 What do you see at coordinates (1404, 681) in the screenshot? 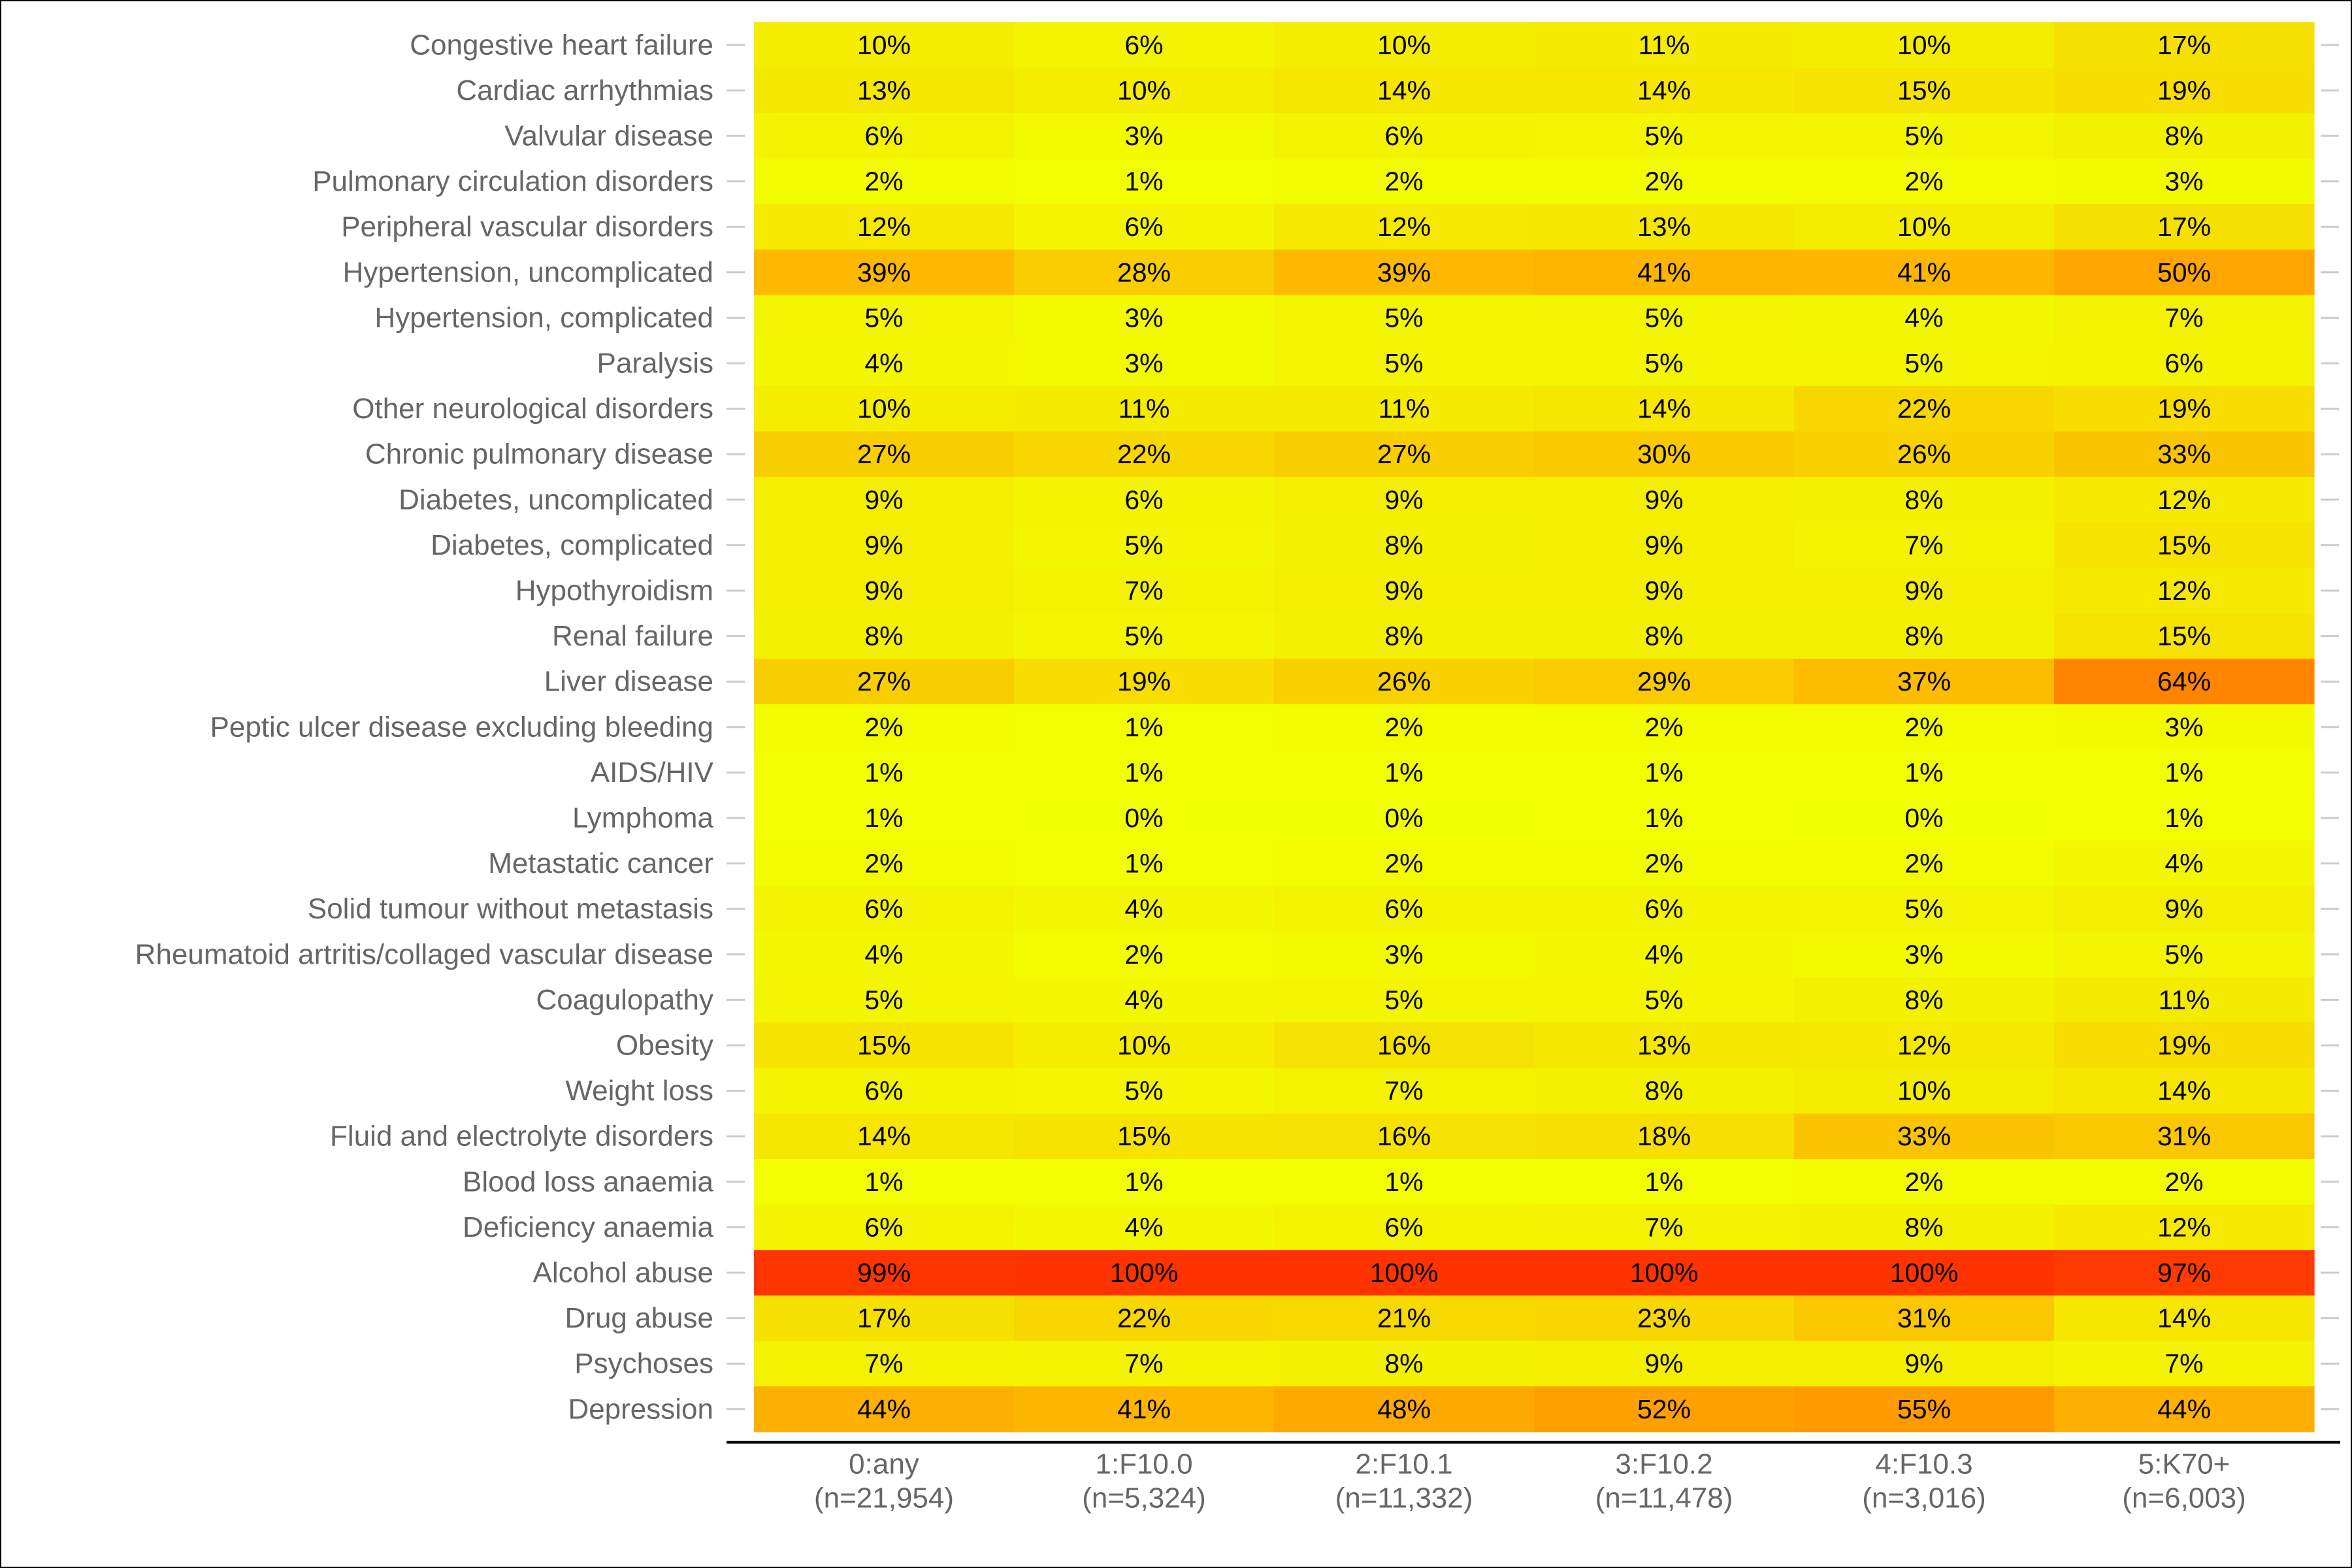
I see `cell-value-label: 26%` at bounding box center [1404, 681].